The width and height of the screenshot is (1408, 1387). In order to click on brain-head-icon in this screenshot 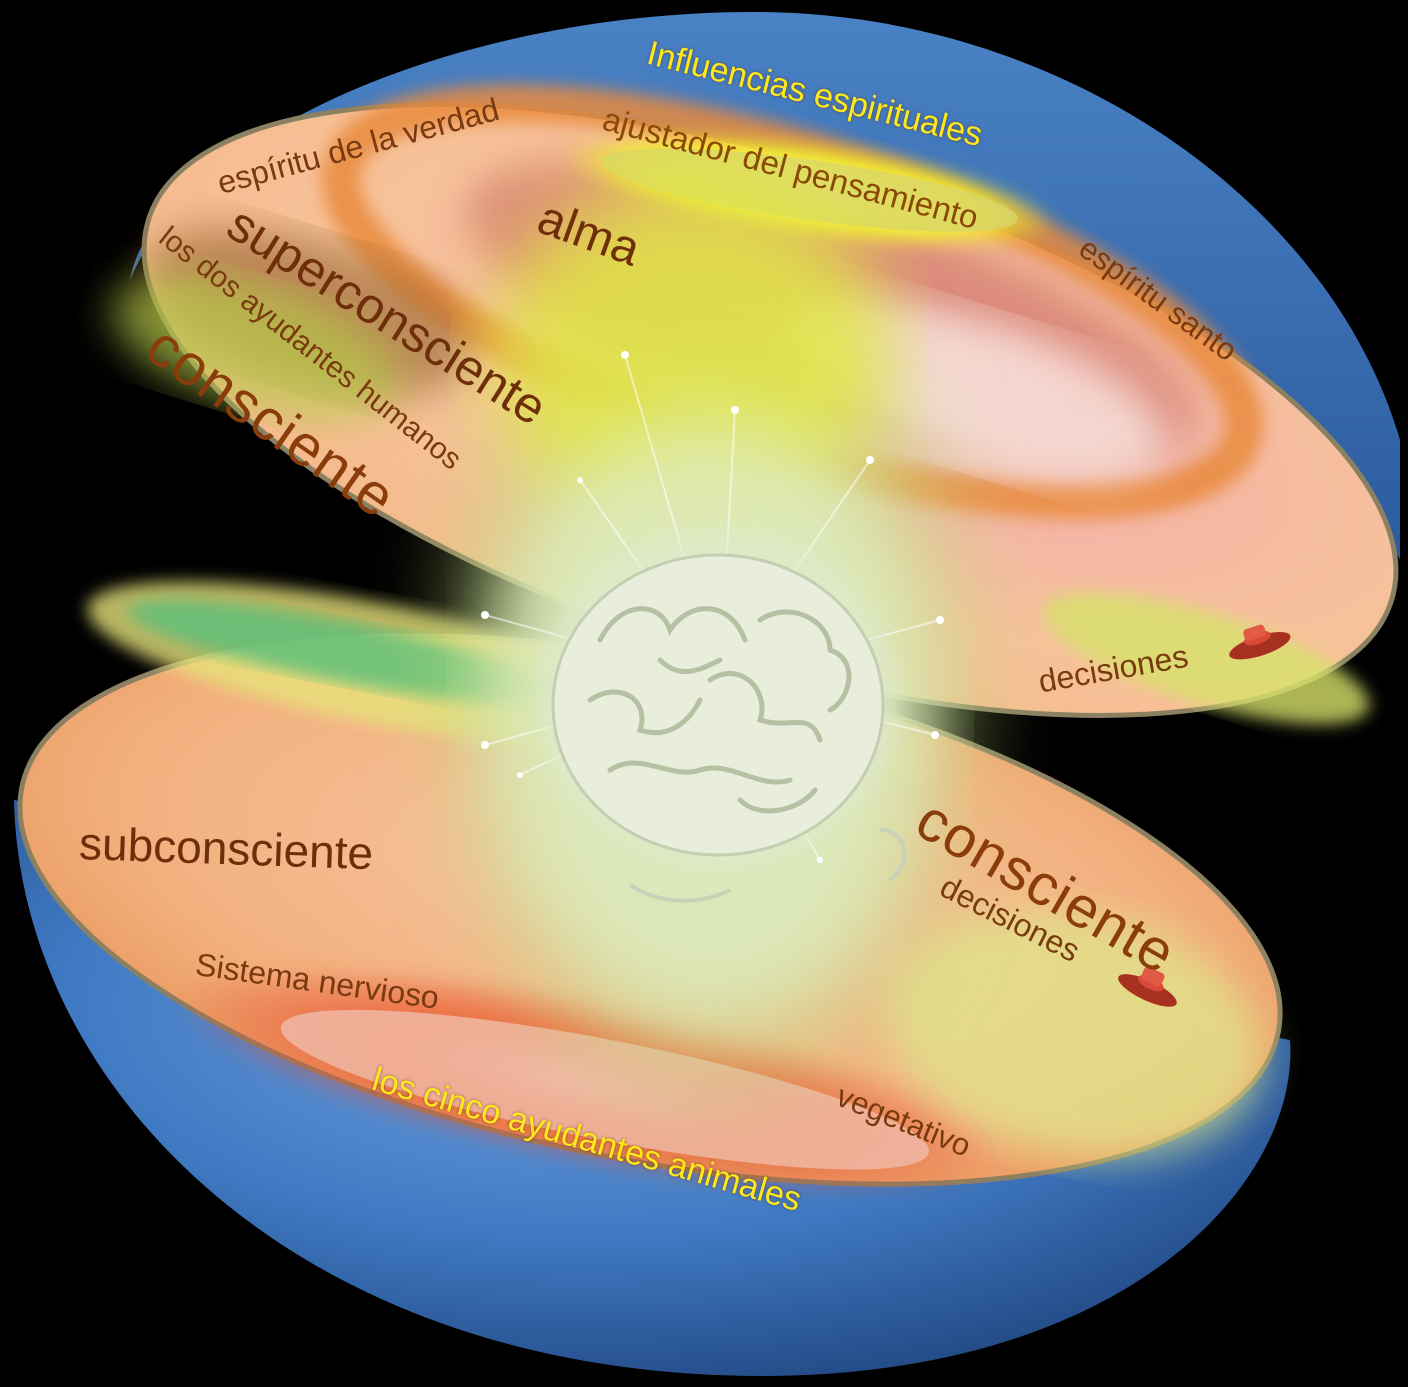, I will do `click(722, 716)`.